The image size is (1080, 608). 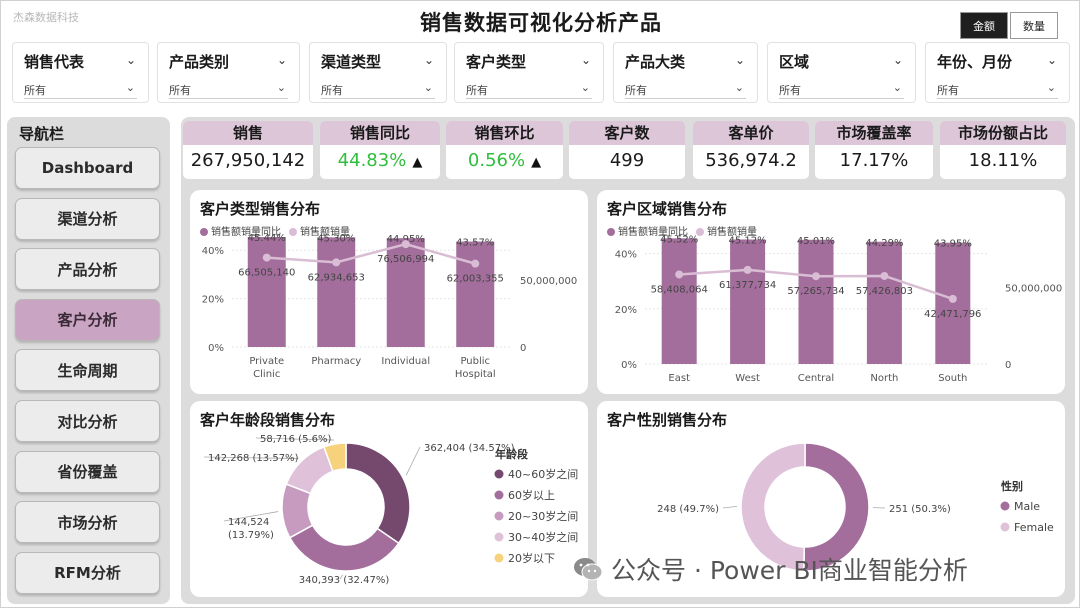 I want to click on filter-slicer: 渠道类型 ⌄ 所有 ⌄, so click(x=378, y=72).